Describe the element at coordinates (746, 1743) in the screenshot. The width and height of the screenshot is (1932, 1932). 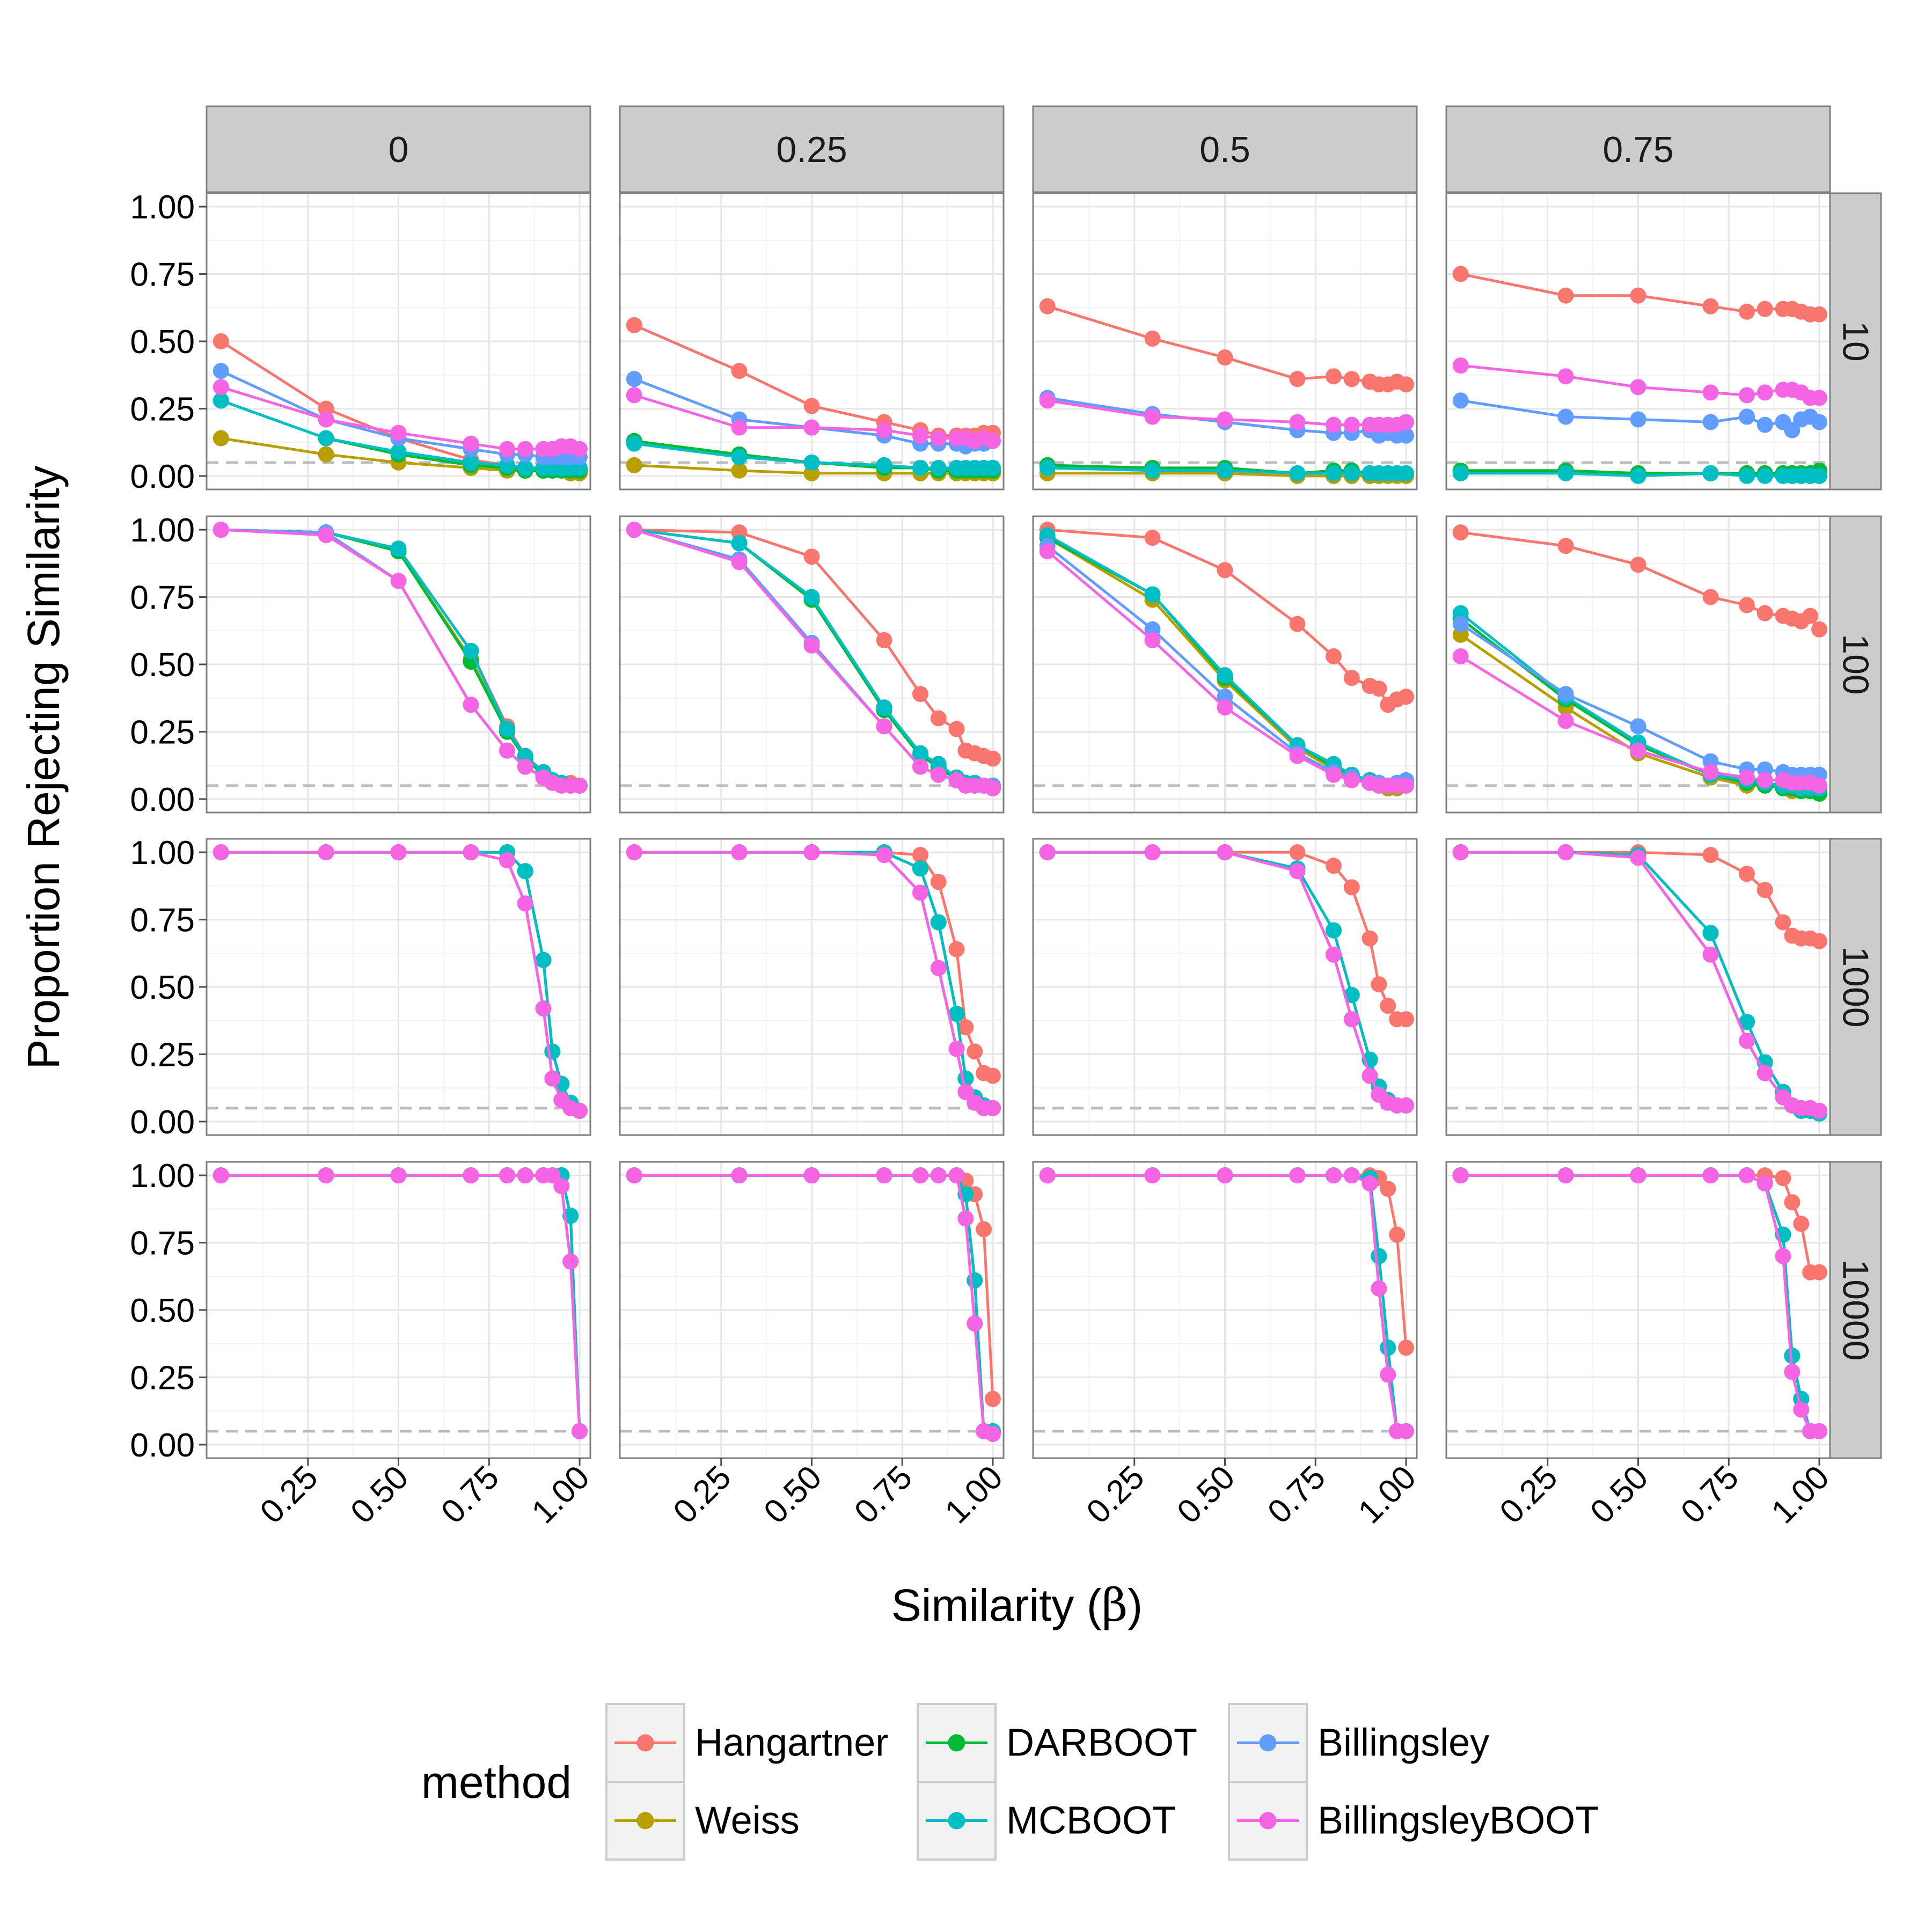
I see `legend-item-hangartner: Hangartner` at that location.